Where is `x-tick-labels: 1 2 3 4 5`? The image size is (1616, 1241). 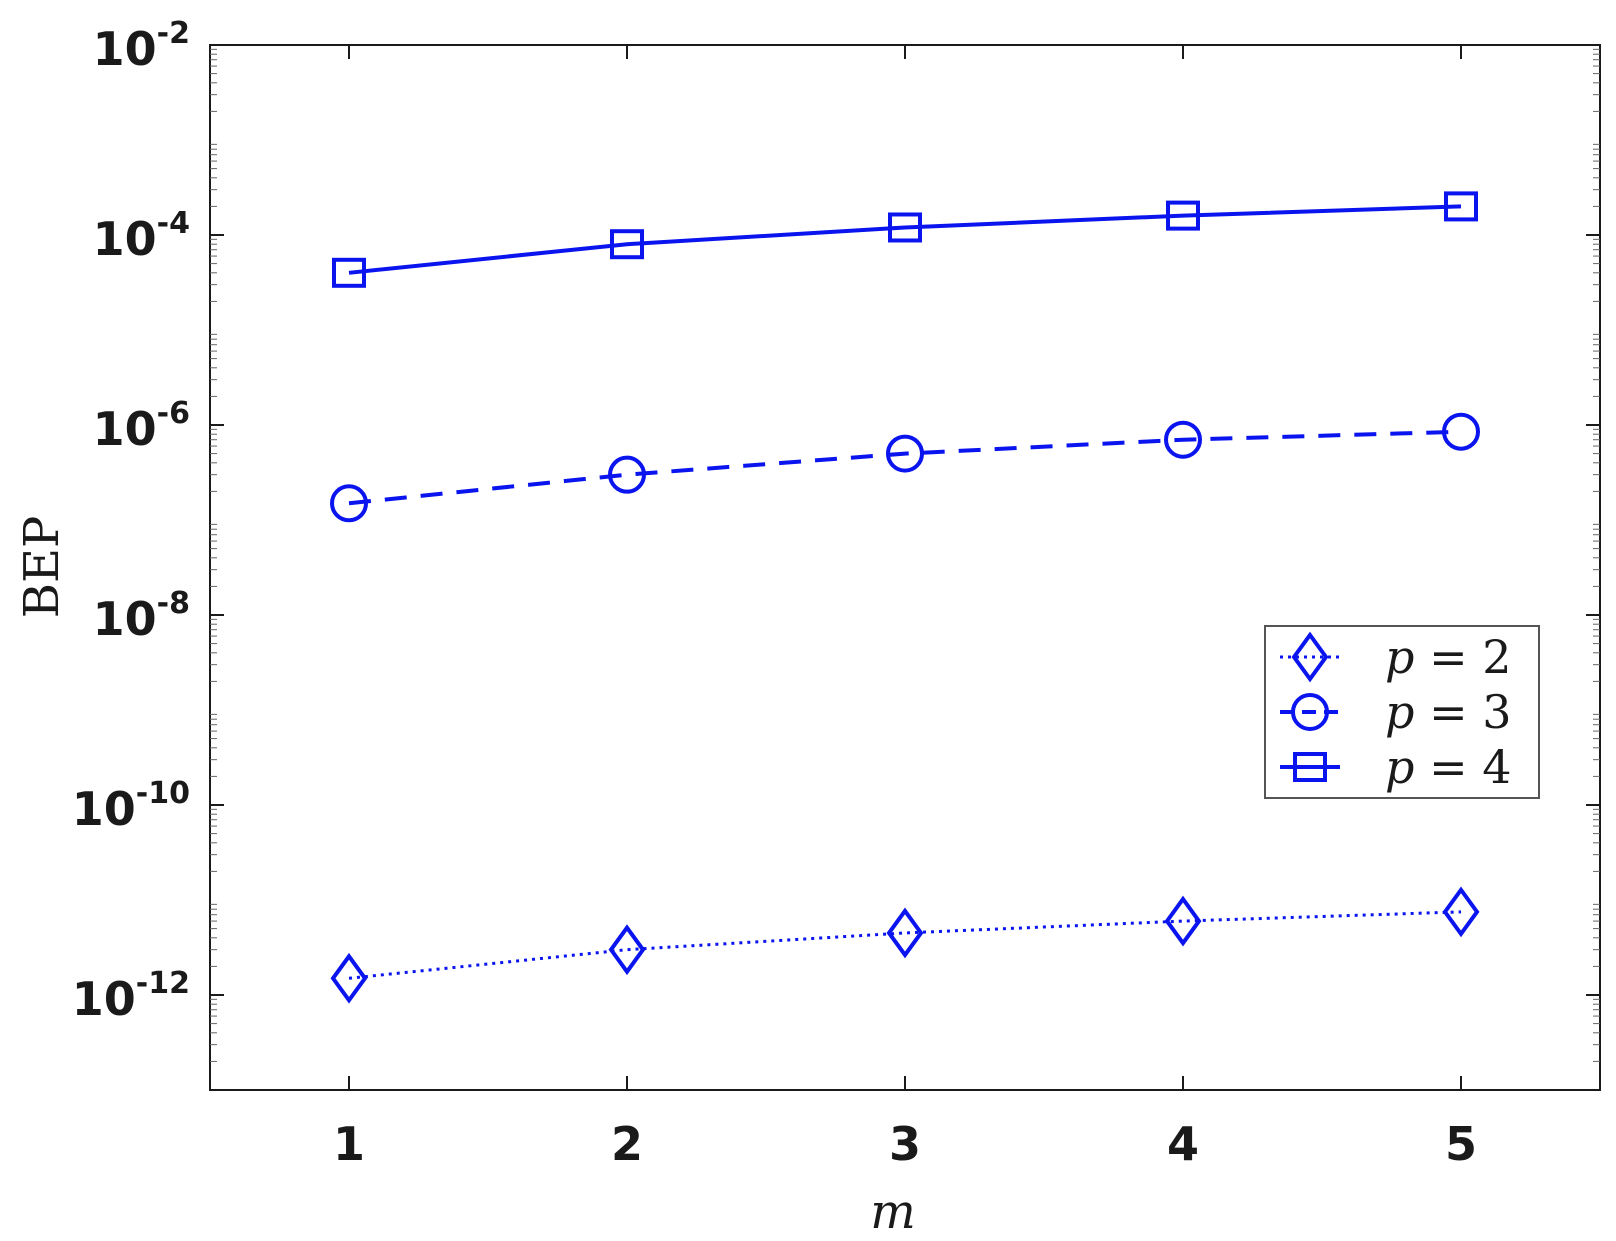 x-tick-labels: 1 2 3 4 5 is located at coordinates (905, 1144).